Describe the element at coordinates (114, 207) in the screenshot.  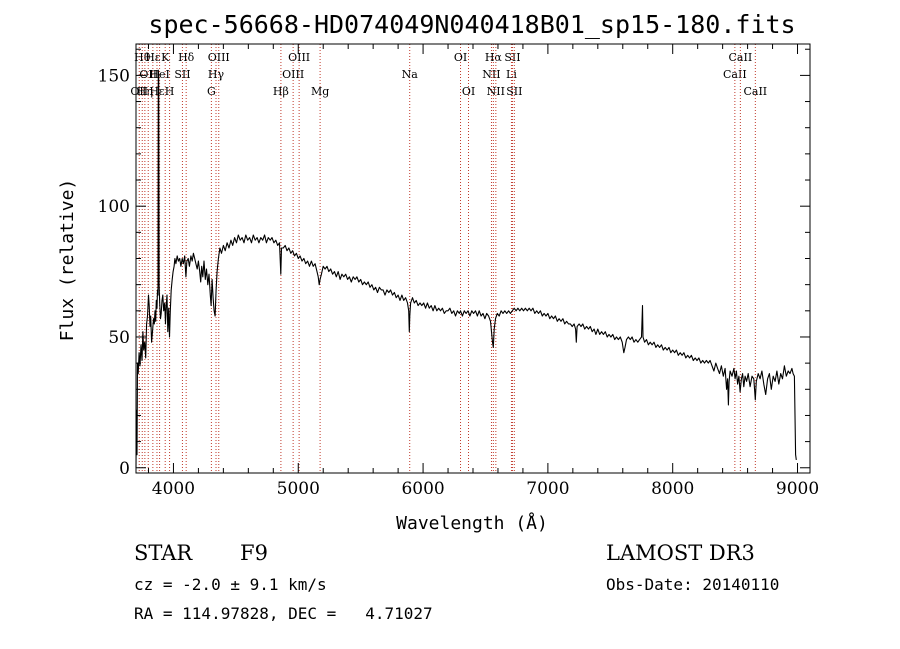
I see `y-tick-label: 100` at that location.